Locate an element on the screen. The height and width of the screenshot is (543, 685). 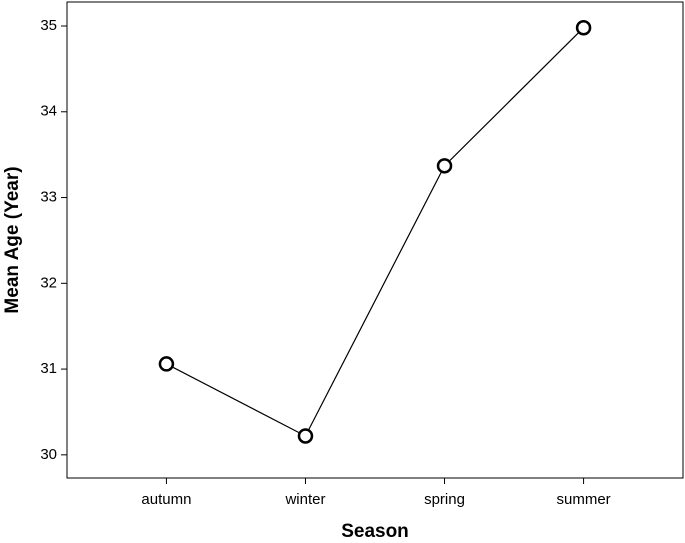
x-tick-label: summer is located at coordinates (583, 499).